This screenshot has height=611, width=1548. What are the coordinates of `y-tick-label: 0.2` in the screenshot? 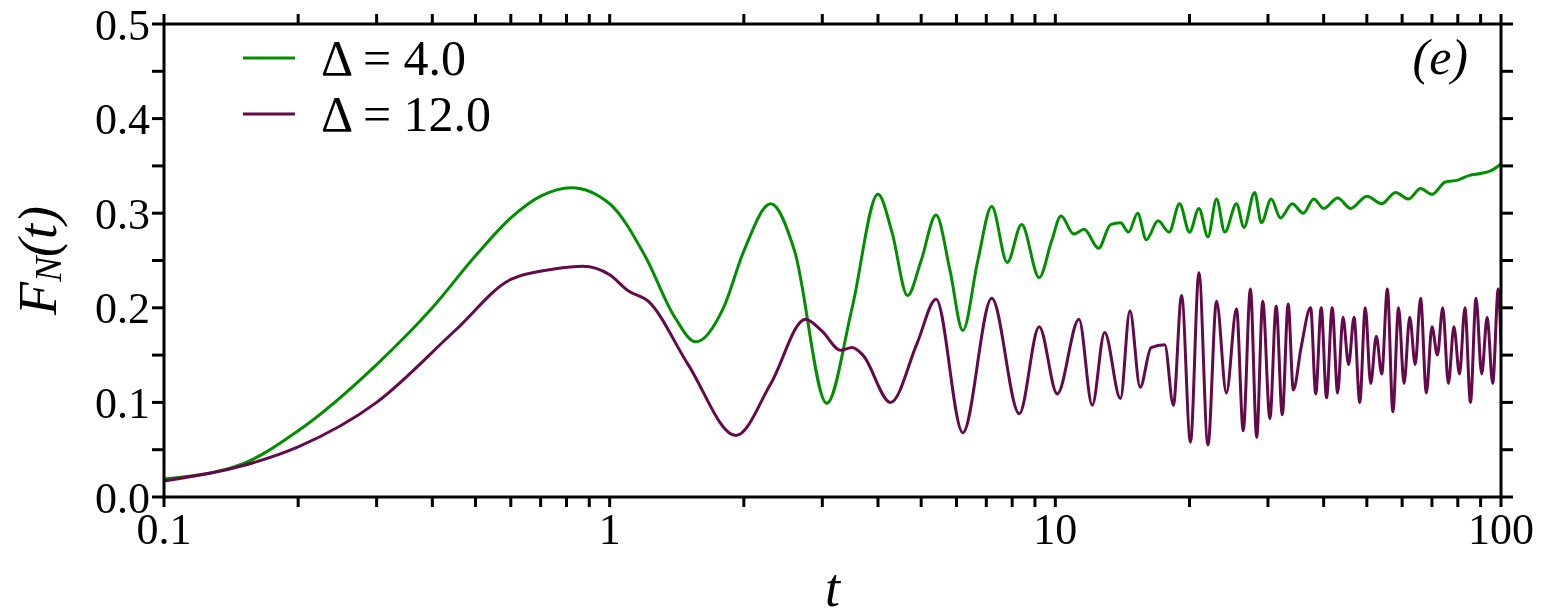 It's located at (122, 309).